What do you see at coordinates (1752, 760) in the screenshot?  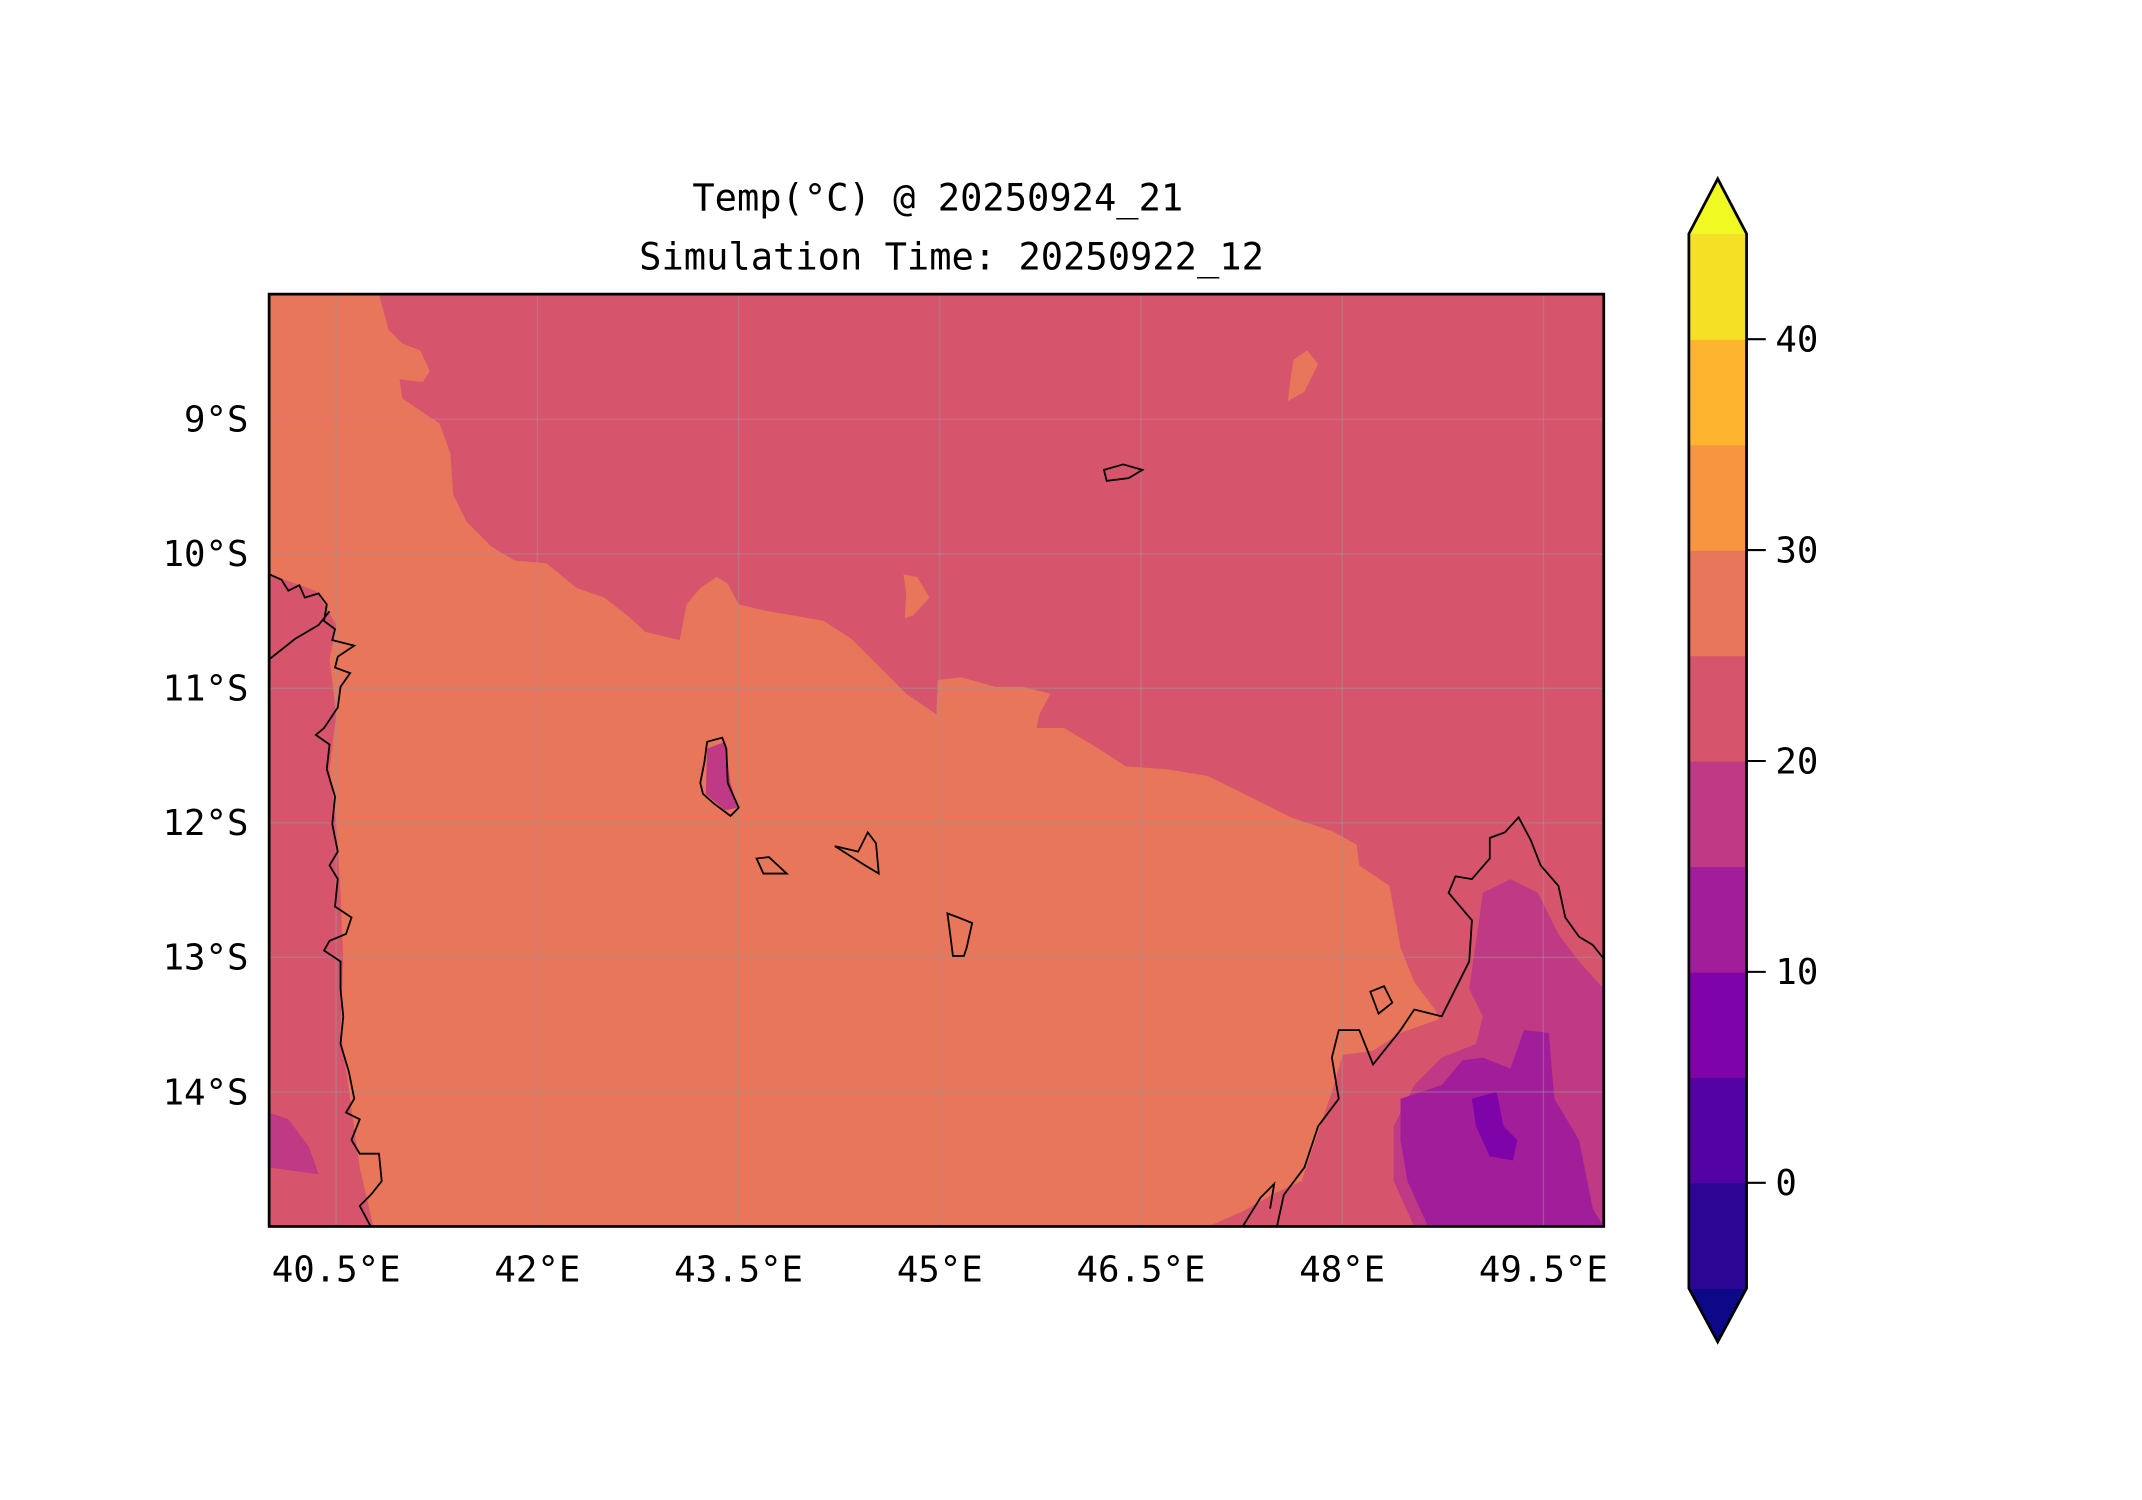 I see `colorbar: 0 10 20 30 40` at bounding box center [1752, 760].